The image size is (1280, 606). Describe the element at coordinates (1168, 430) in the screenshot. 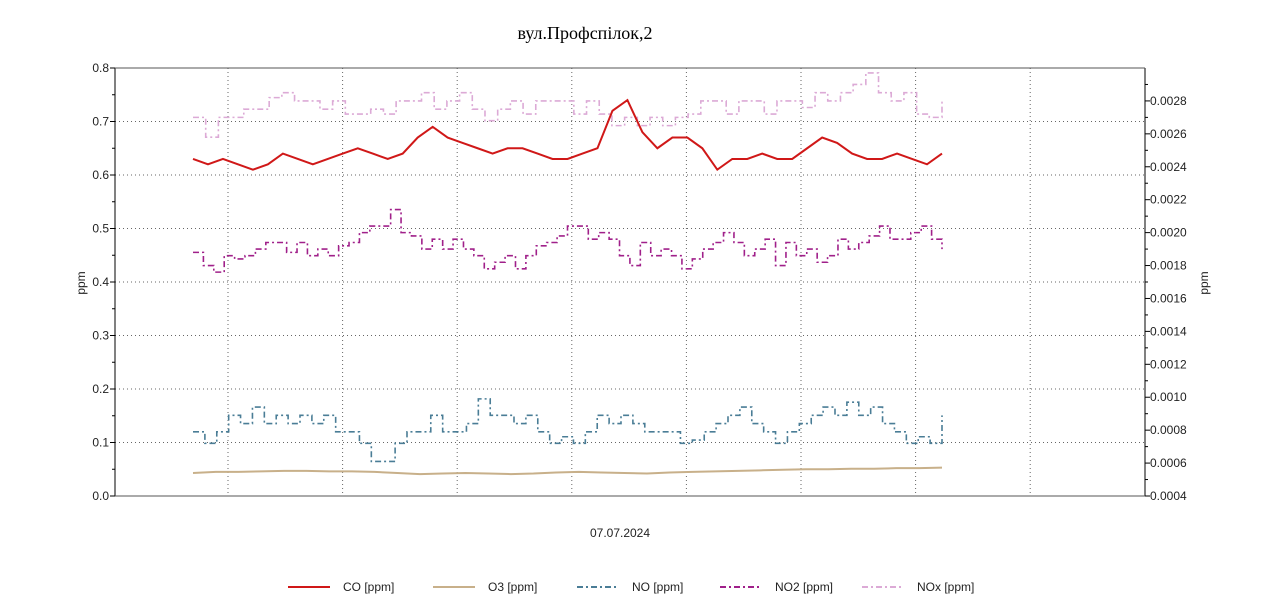

I see `y-right-tick-label: 0.0008` at that location.